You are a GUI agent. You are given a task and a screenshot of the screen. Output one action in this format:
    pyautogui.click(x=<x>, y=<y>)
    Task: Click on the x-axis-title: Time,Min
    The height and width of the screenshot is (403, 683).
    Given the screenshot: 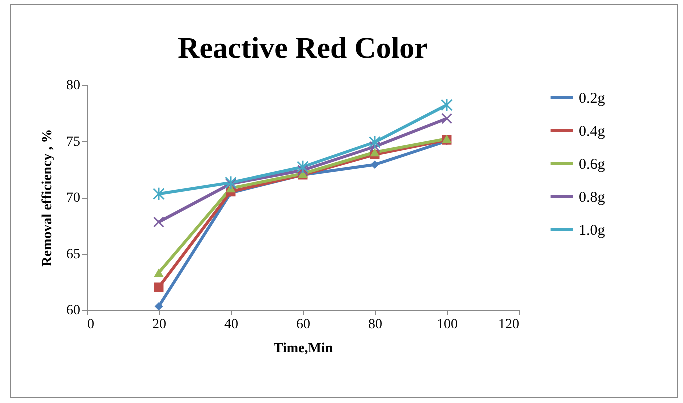 What is the action you would take?
    pyautogui.click(x=304, y=349)
    